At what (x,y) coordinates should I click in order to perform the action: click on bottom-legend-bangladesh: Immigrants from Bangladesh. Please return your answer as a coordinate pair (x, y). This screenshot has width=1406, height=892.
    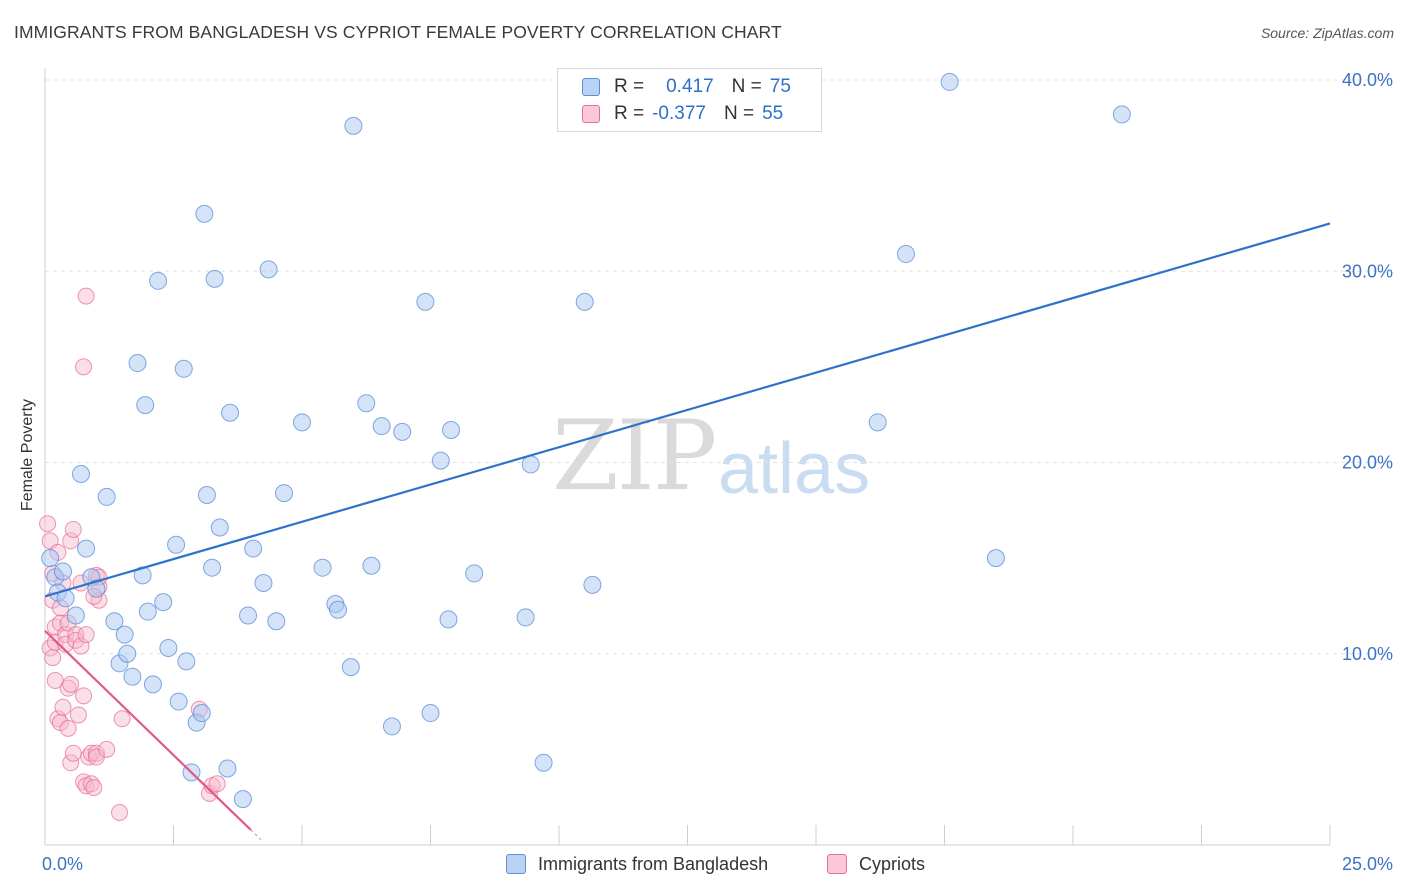
    Looking at the image, I should click on (637, 864).